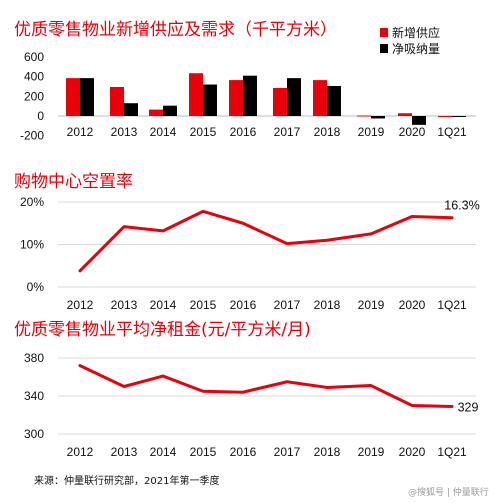 The image size is (500, 503). Describe the element at coordinates (175, 30) in the screenshot. I see `supply-demand-chart-title: 优质零售物业新增供应及需求（千平方米）` at that location.